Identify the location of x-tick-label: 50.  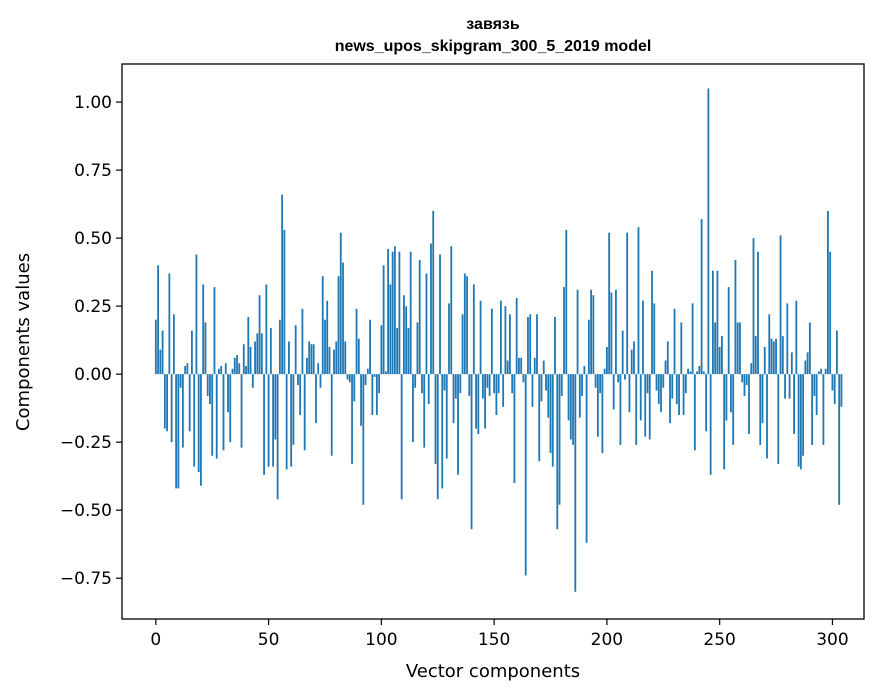
(269, 640).